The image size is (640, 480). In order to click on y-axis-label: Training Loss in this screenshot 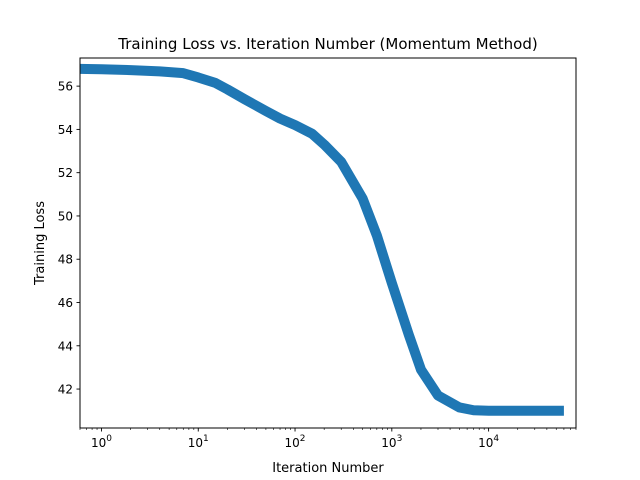, I will do `click(40, 243)`.